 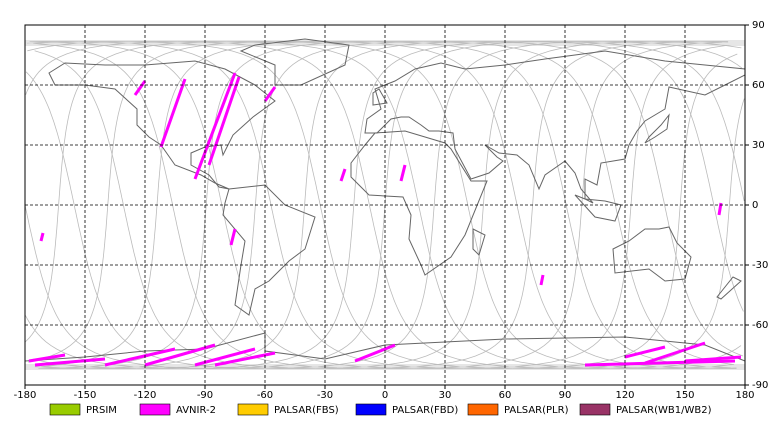 I want to click on x-tick-label: 150, so click(x=684, y=395).